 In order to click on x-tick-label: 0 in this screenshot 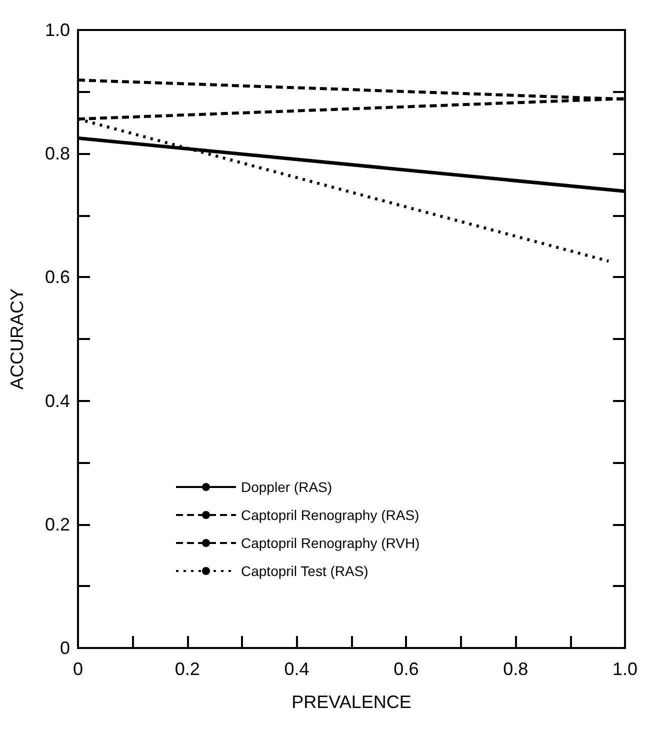, I will do `click(78, 669)`.